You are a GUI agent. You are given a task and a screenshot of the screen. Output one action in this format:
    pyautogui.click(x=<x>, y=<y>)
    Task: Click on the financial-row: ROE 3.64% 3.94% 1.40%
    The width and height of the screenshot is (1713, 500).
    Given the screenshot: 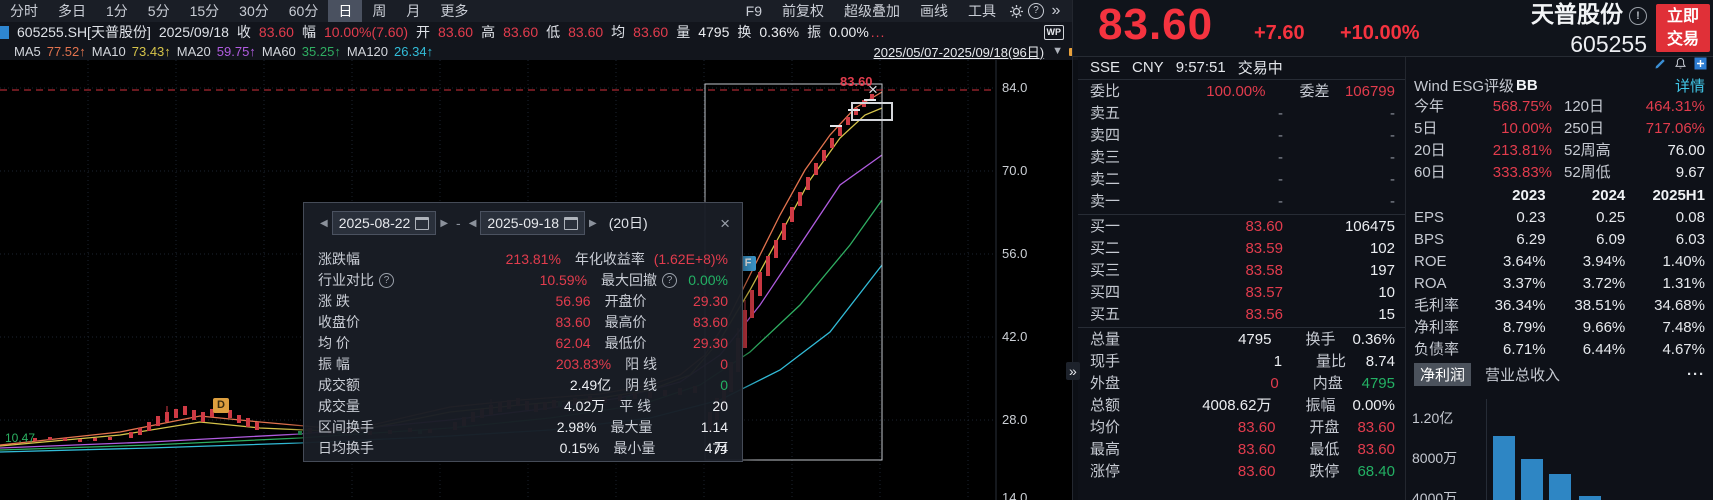 What is the action you would take?
    pyautogui.click(x=1559, y=261)
    